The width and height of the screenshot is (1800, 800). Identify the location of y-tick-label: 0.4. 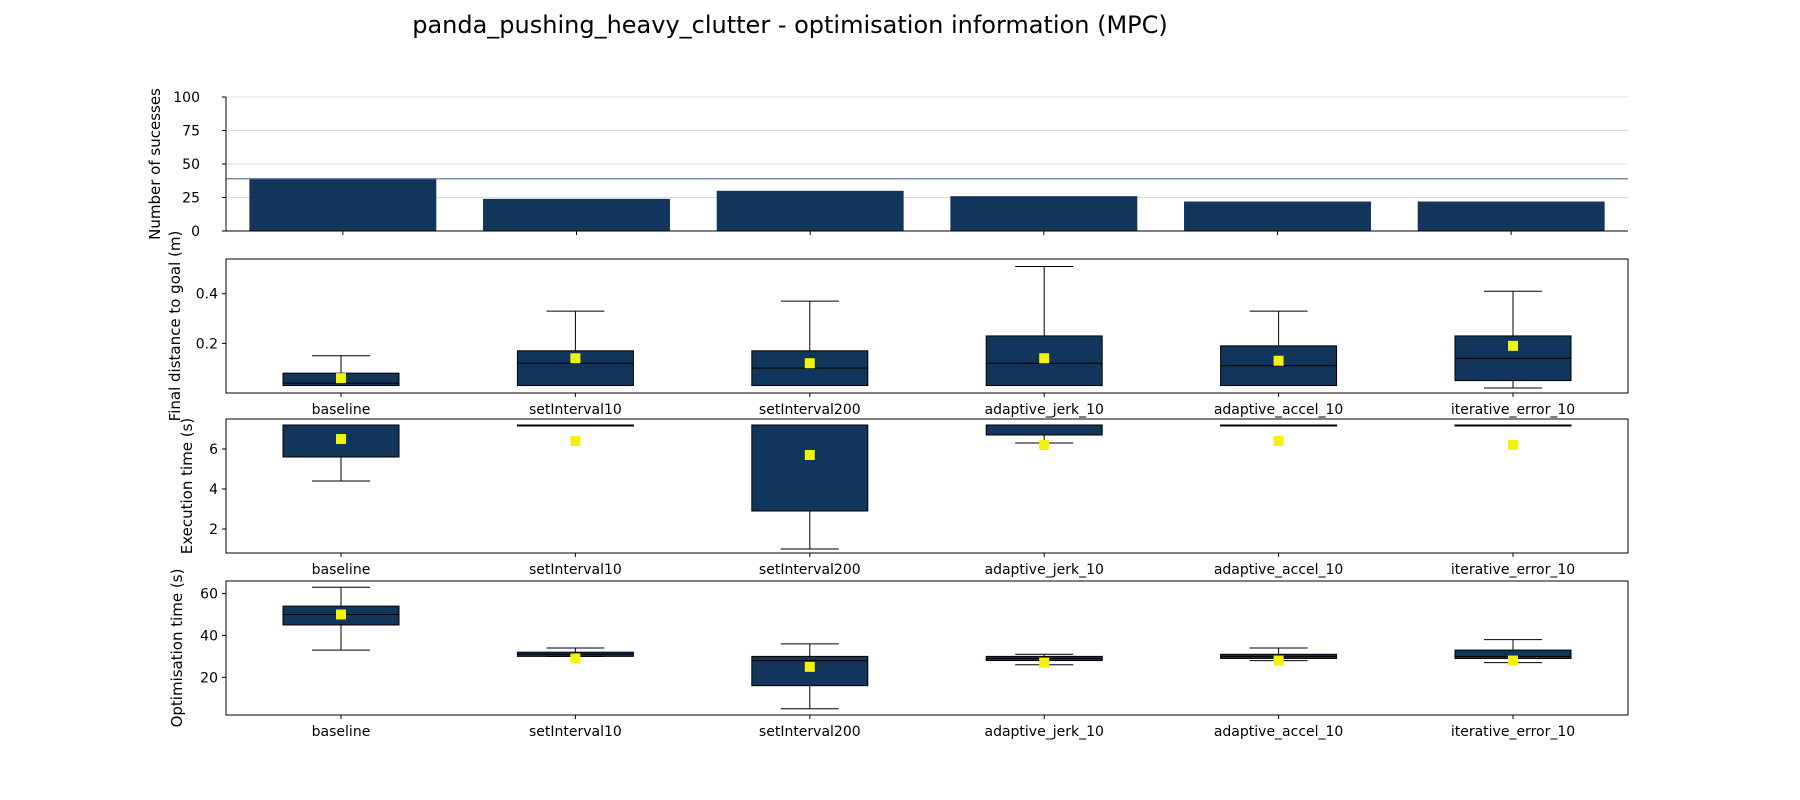
(207, 295).